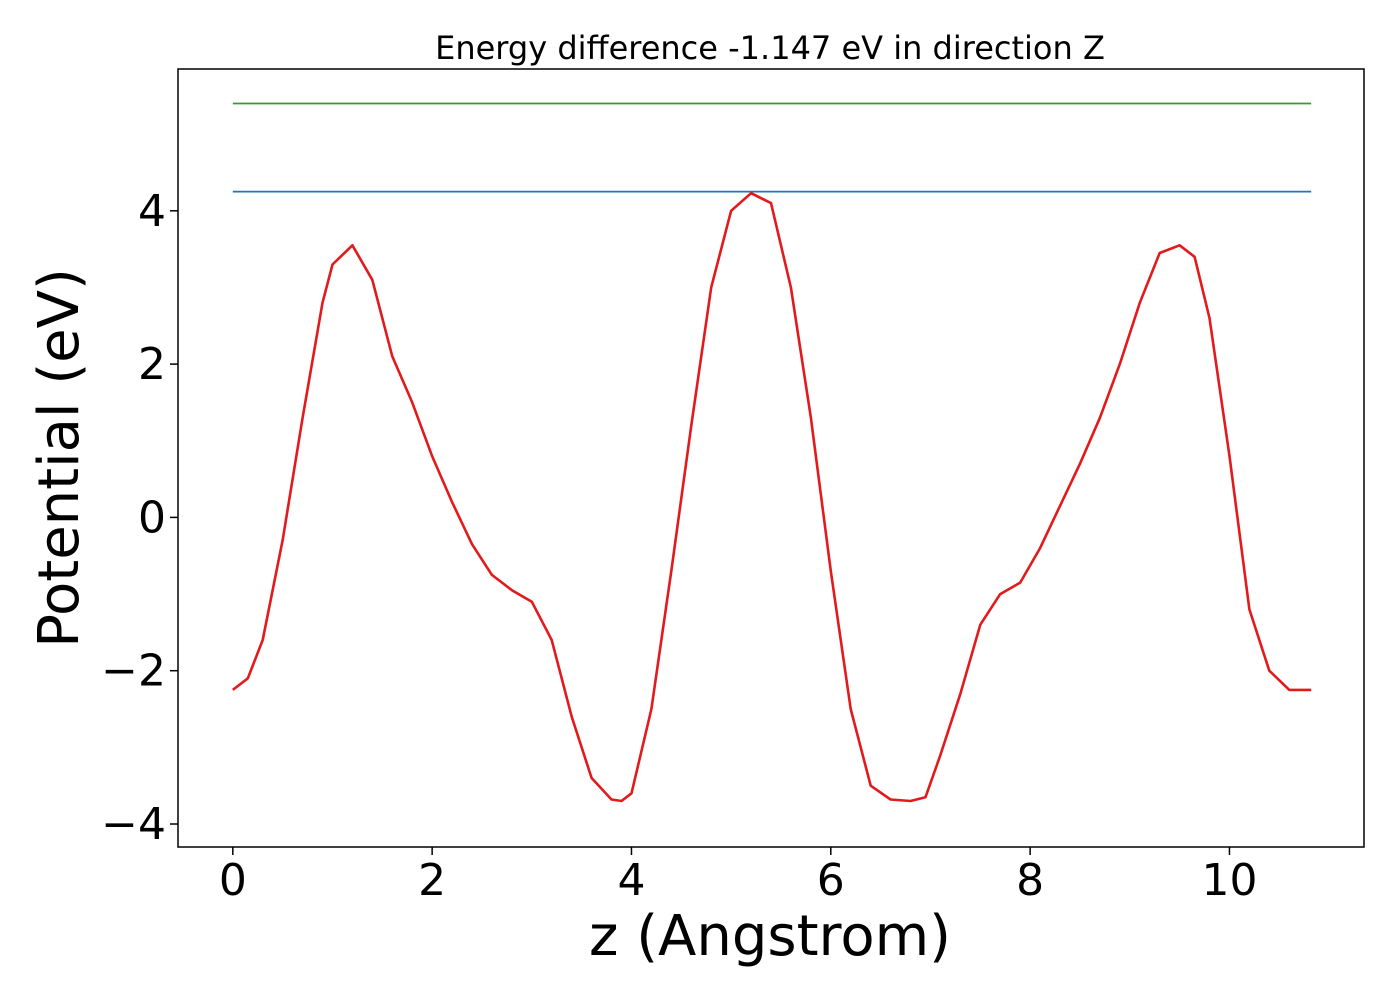 Image resolution: width=1400 pixels, height=1000 pixels. Describe the element at coordinates (770, 936) in the screenshot. I see `x-axis-label: z (Angstrom)` at that location.